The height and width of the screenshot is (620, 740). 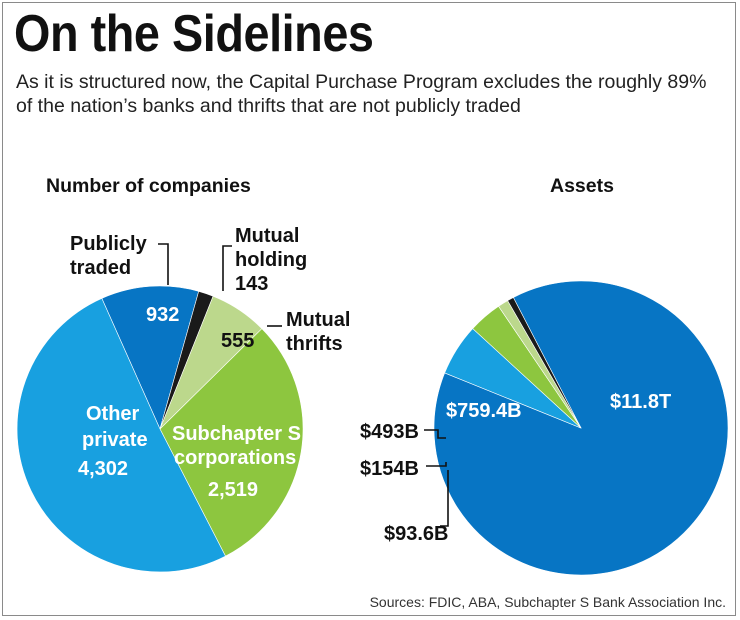 What do you see at coordinates (235, 458) in the screenshot?
I see `companies-subchapter-s-label-2: corporations` at bounding box center [235, 458].